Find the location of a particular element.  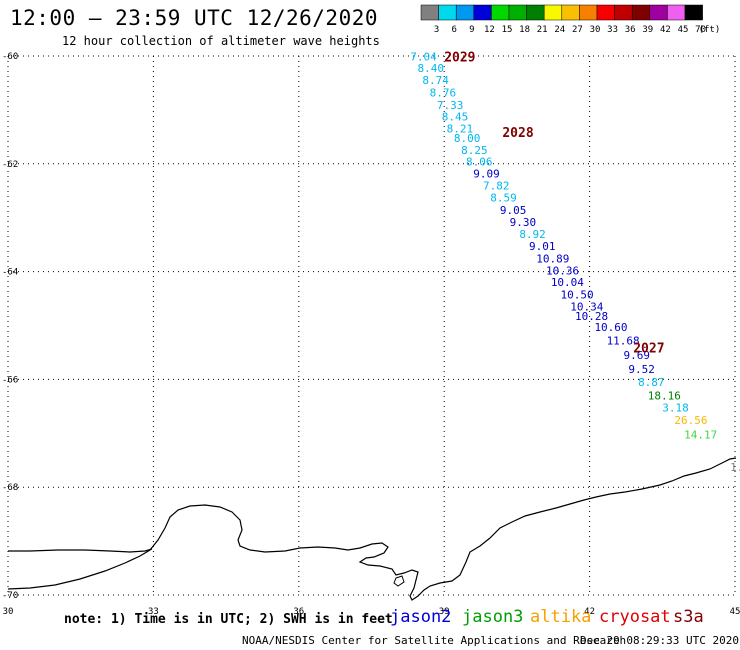

legend-s3a: s3a is located at coordinates (688, 617).